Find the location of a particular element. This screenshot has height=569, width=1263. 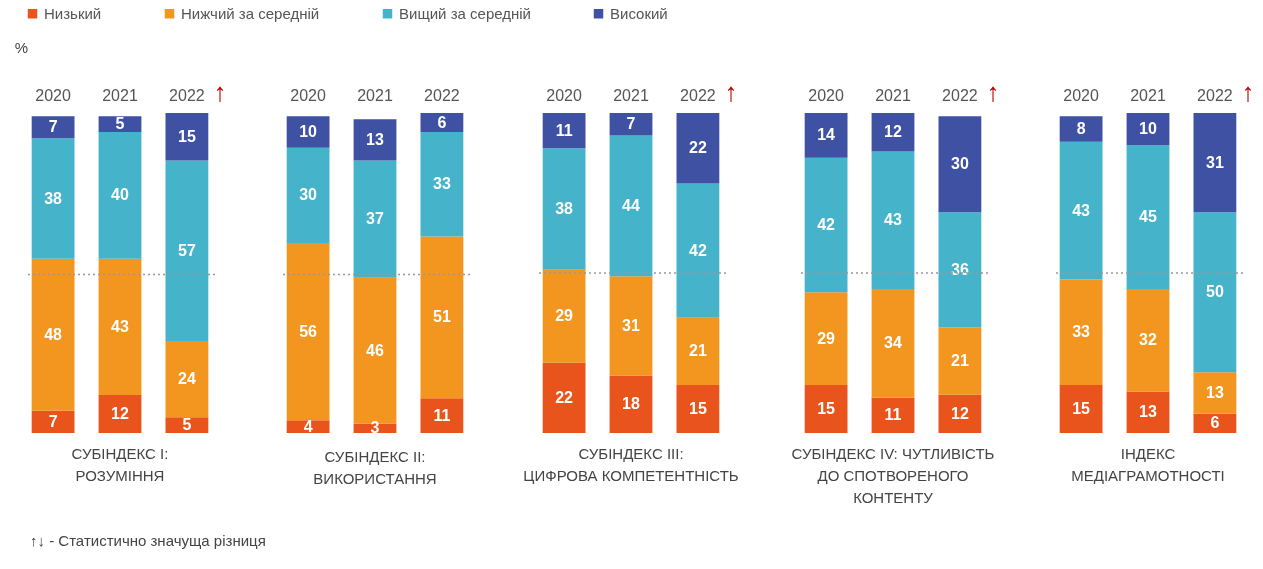

data-label: 44 is located at coordinates (631, 205).